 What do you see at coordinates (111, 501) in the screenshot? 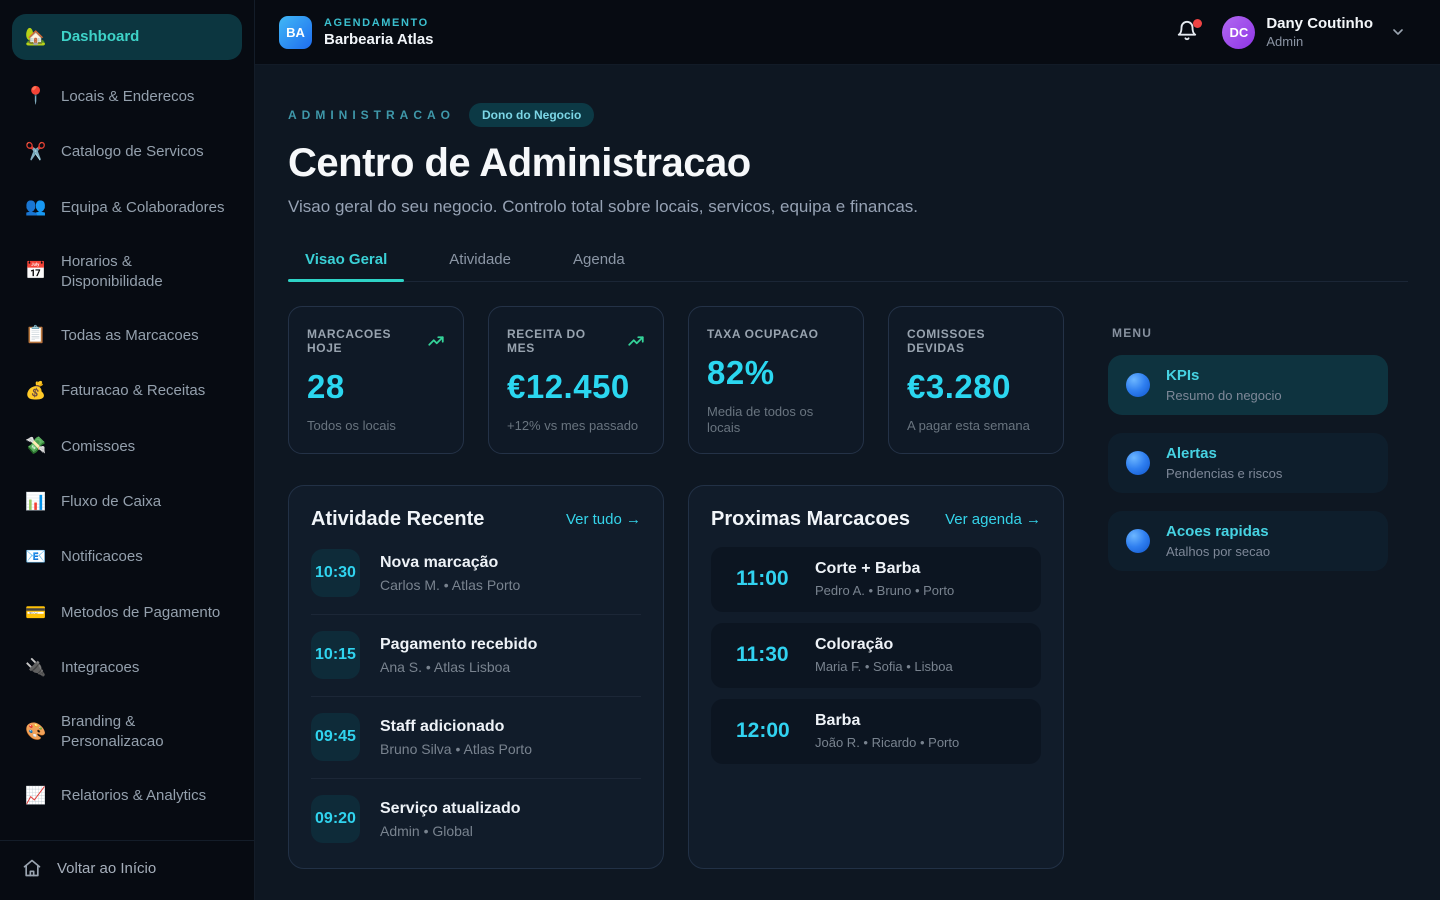
I see `sidebar-item-label: Fluxo de Caixa` at bounding box center [111, 501].